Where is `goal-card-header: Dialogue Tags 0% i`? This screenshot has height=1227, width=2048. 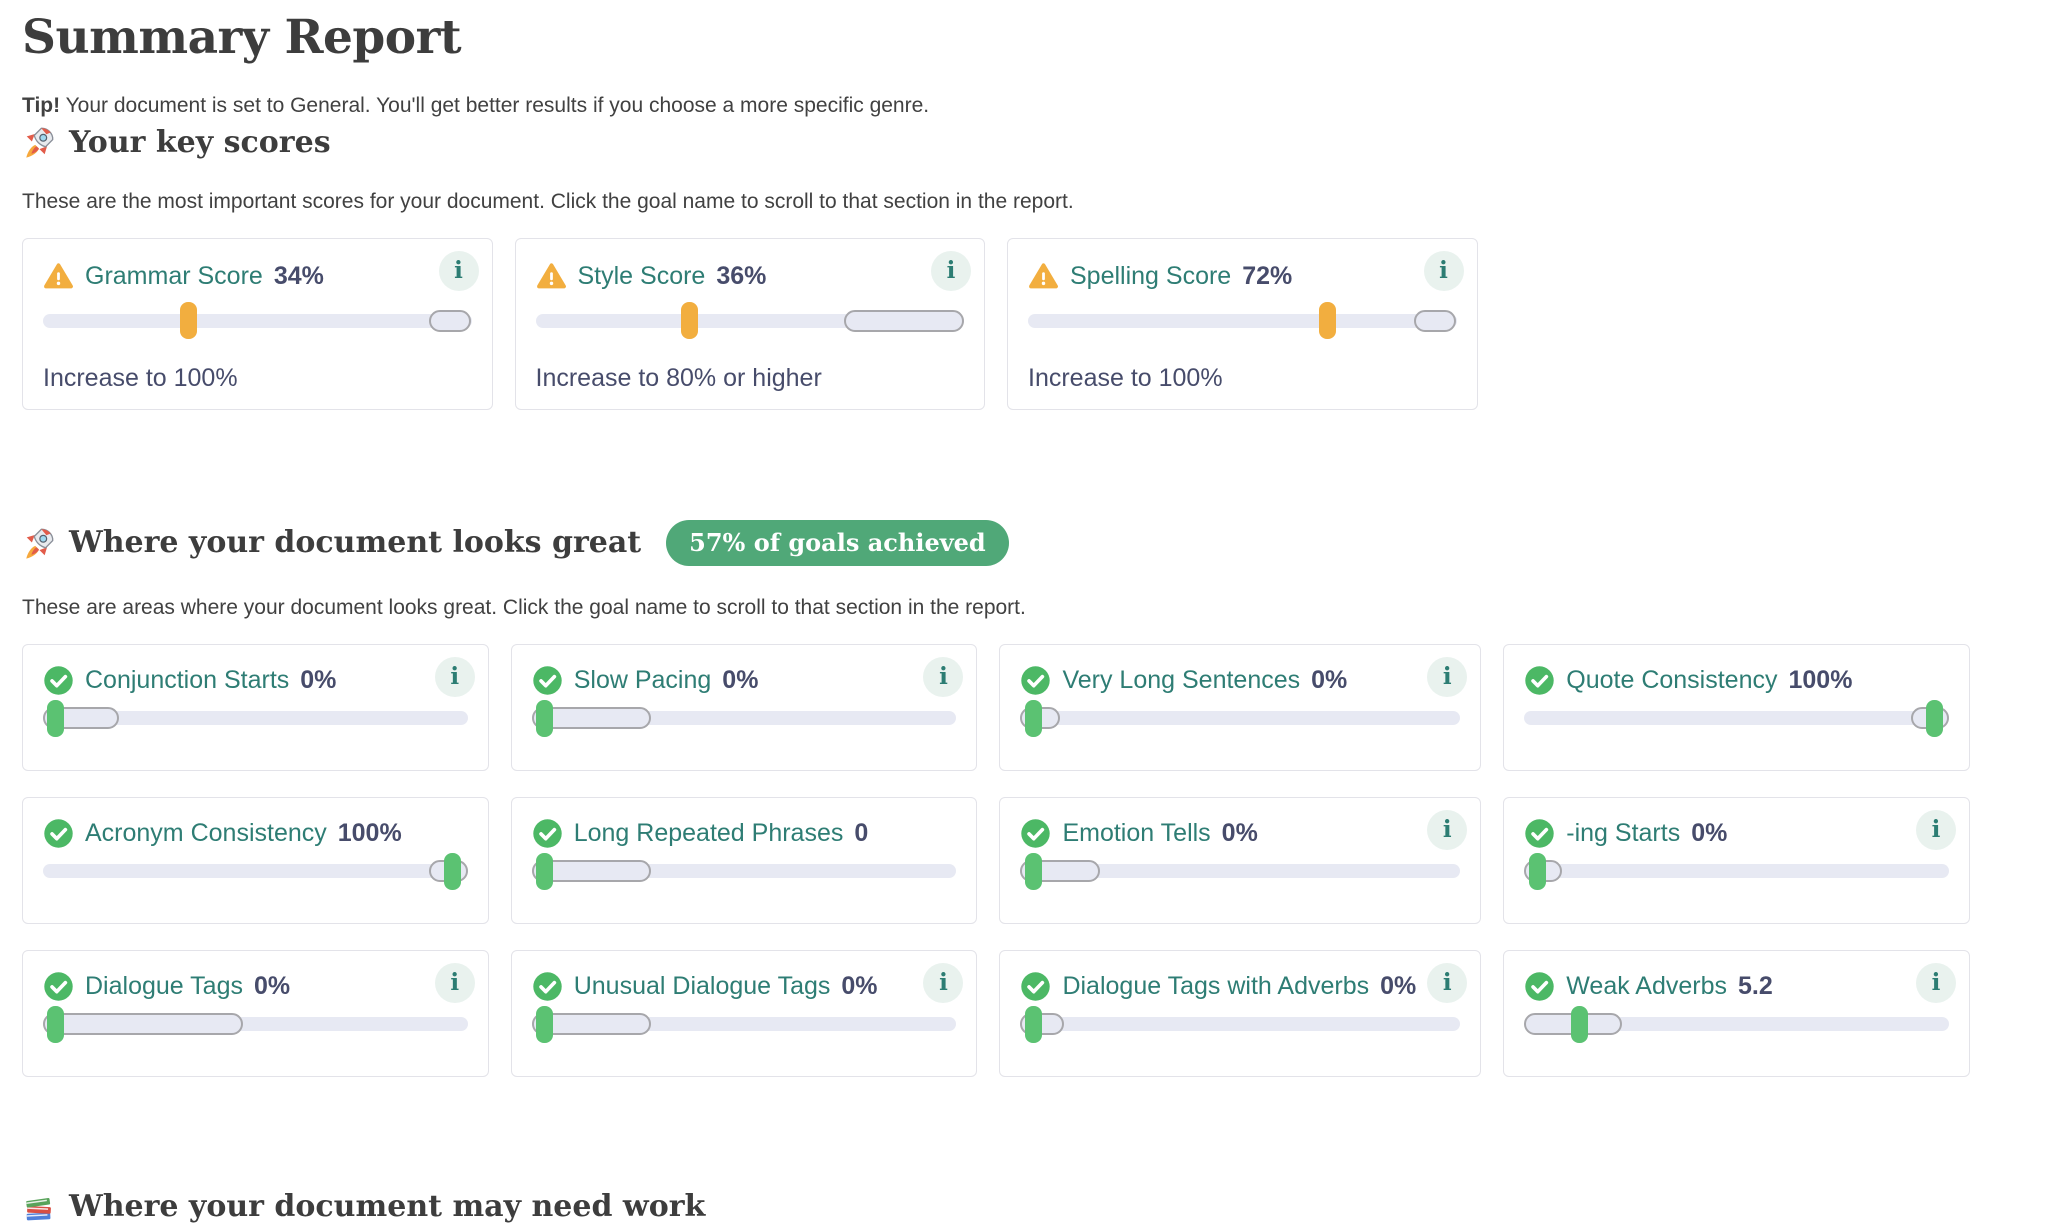 goal-card-header: Dialogue Tags 0% i is located at coordinates (259, 983).